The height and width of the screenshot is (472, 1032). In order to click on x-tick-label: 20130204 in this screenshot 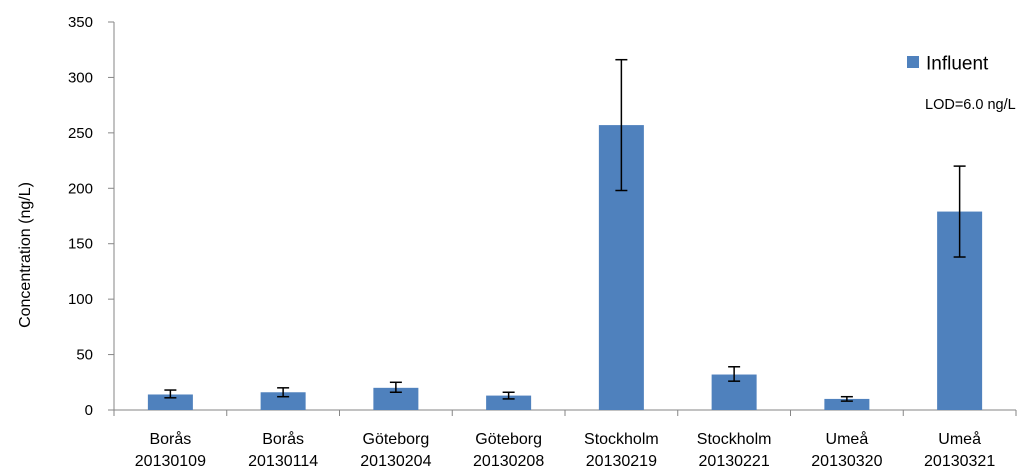, I will do `click(395, 461)`.